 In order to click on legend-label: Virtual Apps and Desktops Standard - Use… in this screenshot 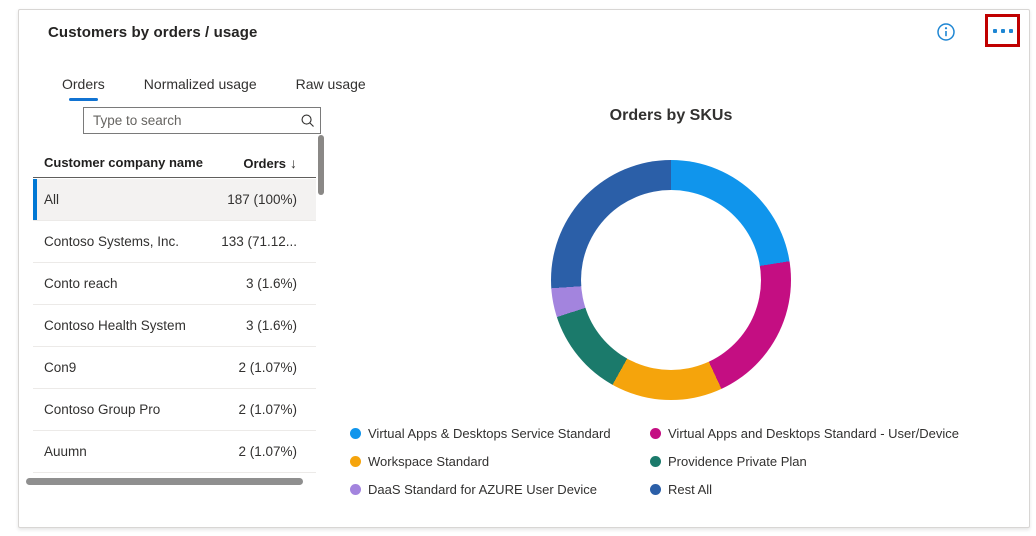, I will do `click(813, 433)`.